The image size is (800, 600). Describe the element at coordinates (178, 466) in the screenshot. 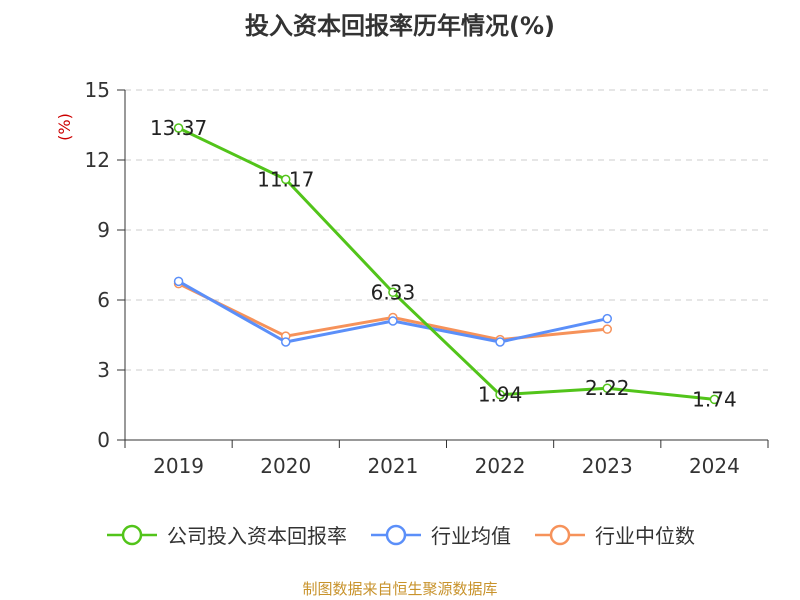

I see `x-tick-label: 2019` at that location.